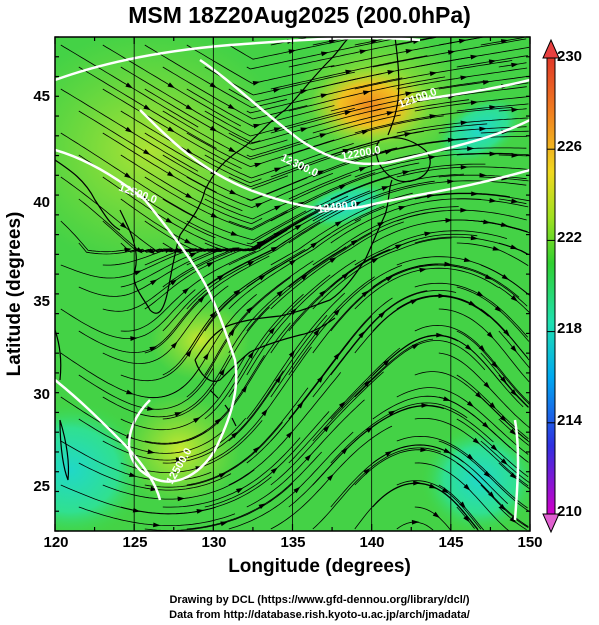 The width and height of the screenshot is (599, 625). Describe the element at coordinates (551, 286) in the screenshot. I see `colorbar` at that location.